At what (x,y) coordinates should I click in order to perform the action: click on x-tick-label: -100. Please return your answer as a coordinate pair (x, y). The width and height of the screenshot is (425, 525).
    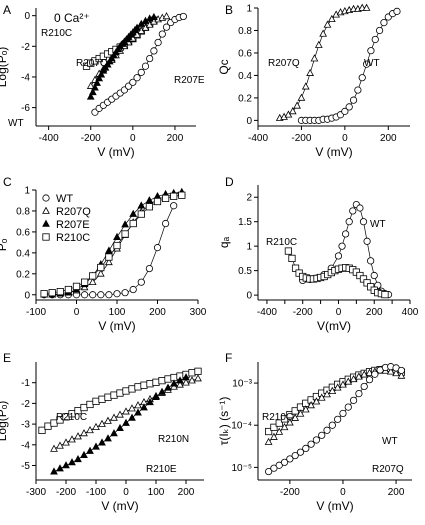
    Looking at the image, I should click on (96, 492).